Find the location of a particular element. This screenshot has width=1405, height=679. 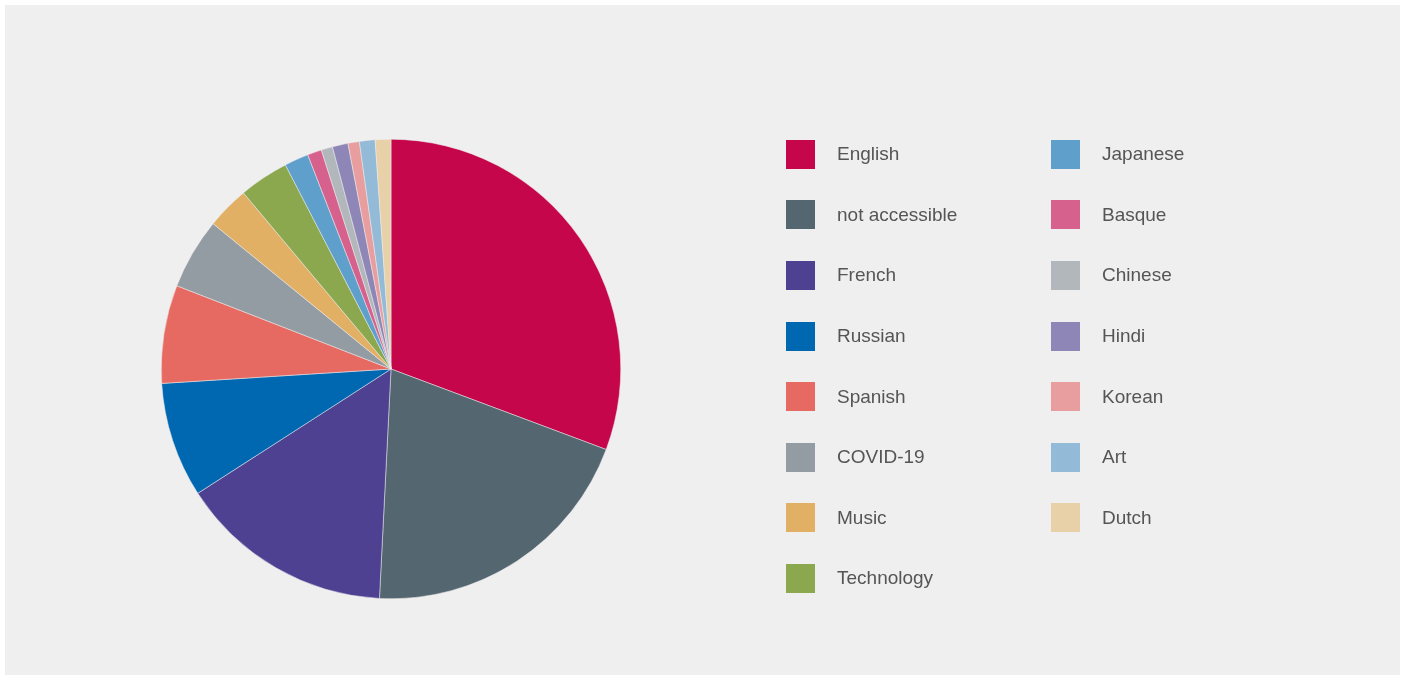

legend-label: Chinese is located at coordinates (1137, 275).